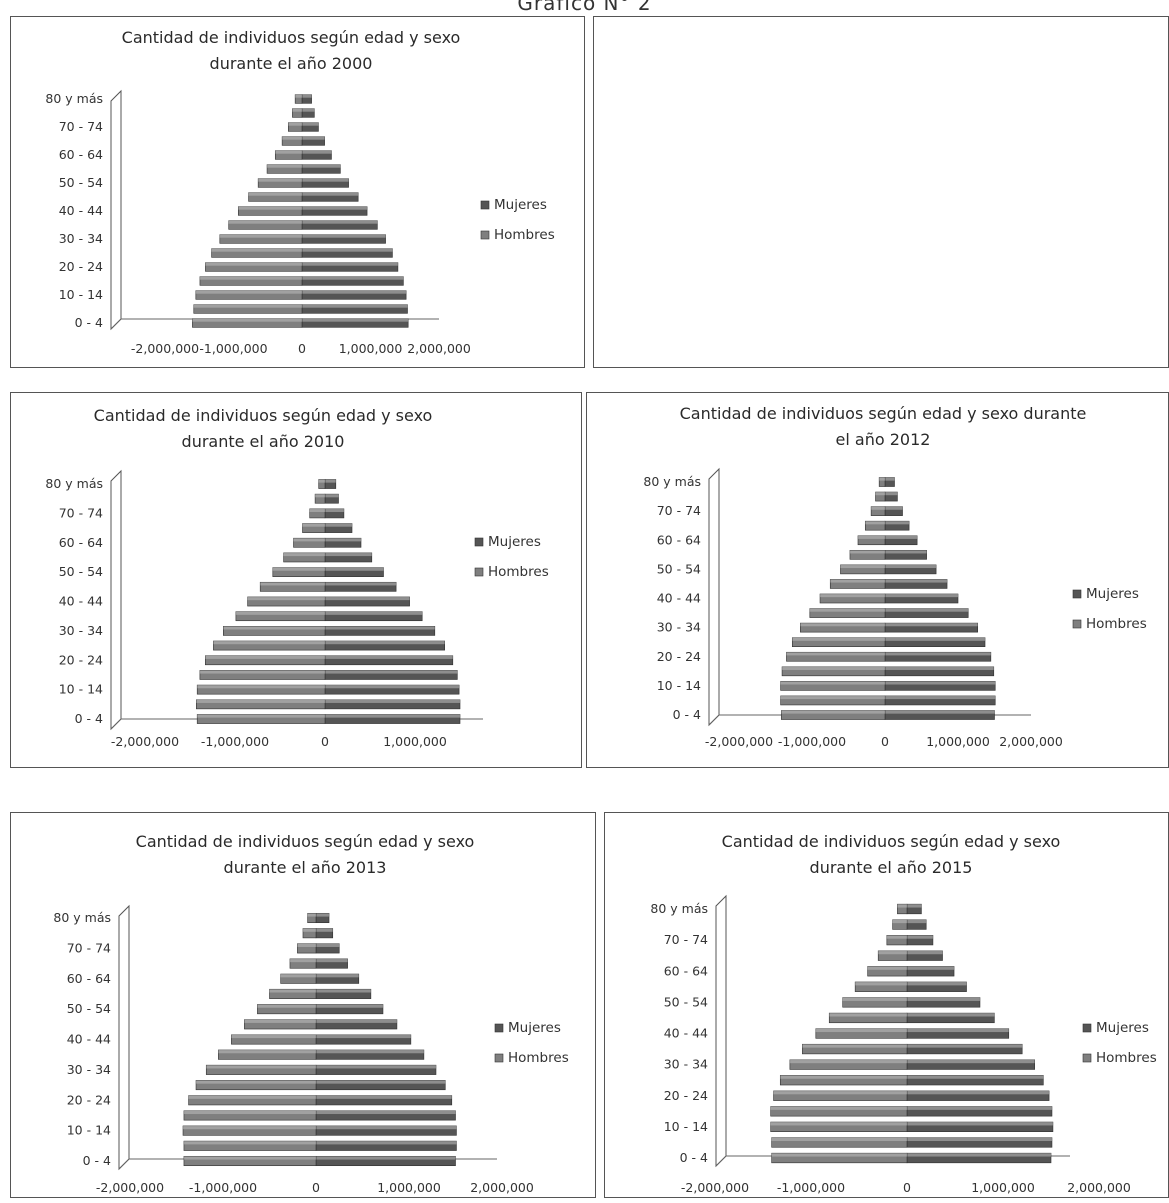 Image resolution: width=1169 pixels, height=1203 pixels. What do you see at coordinates (81, 126) in the screenshot?
I see `y-tick-label: 70 - 74` at bounding box center [81, 126].